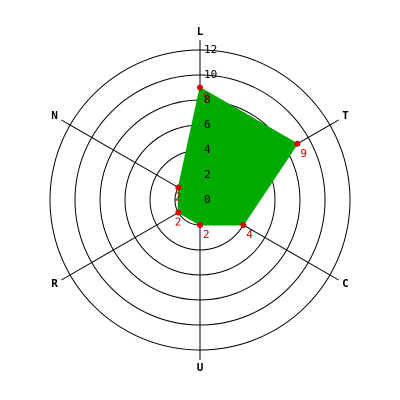  What do you see at coordinates (210, 74) in the screenshot?
I see `r-tick-label: 10` at bounding box center [210, 74].